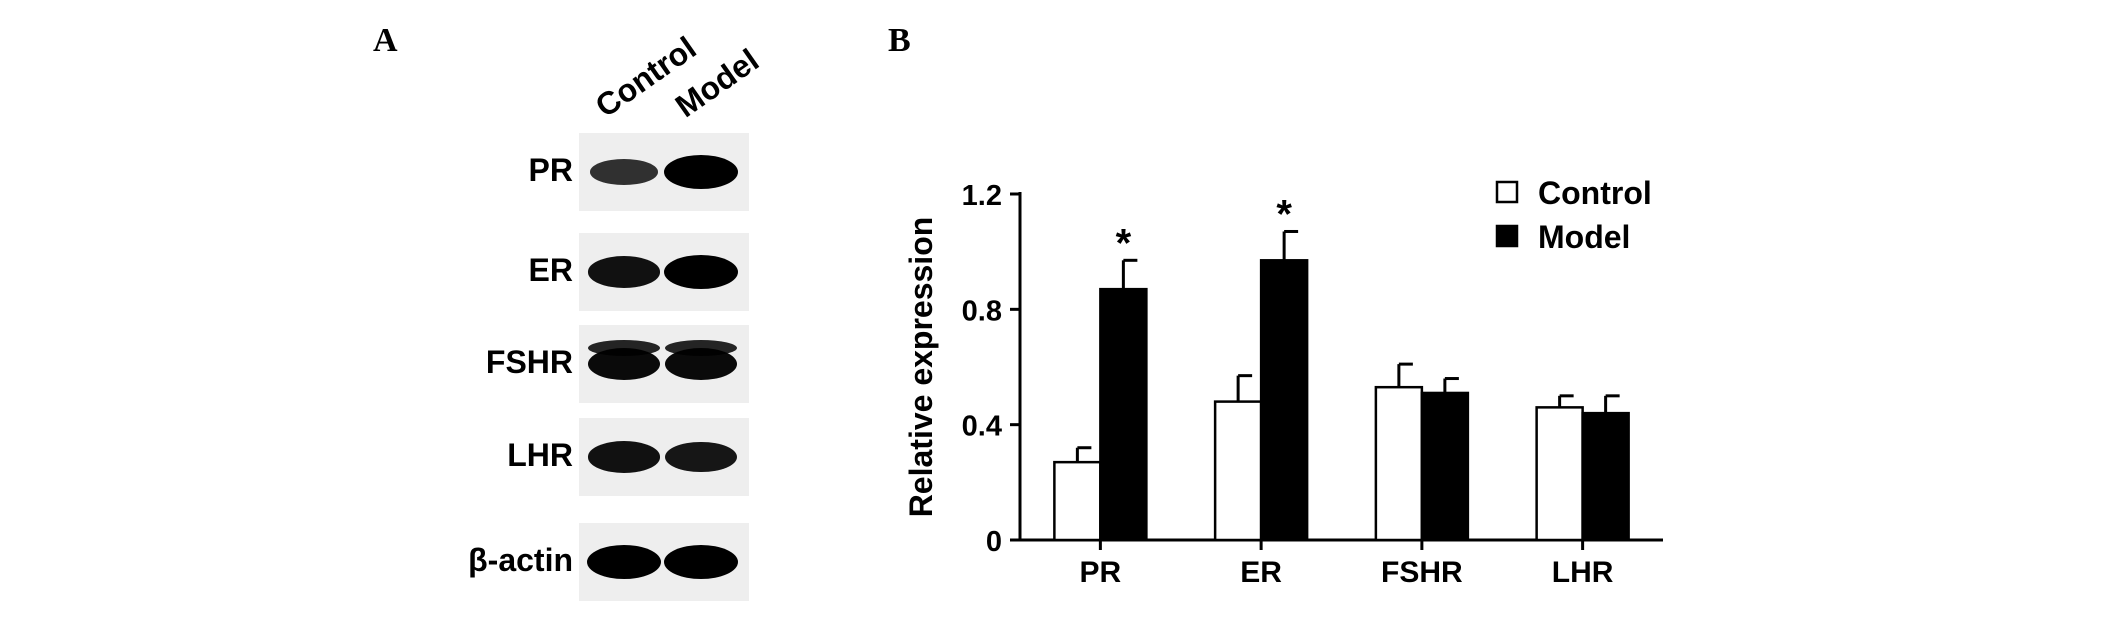 Image resolution: width=2126 pixels, height=621 pixels. Describe the element at coordinates (921, 367) in the screenshot. I see `y-axis-title: Relative expression` at that location.